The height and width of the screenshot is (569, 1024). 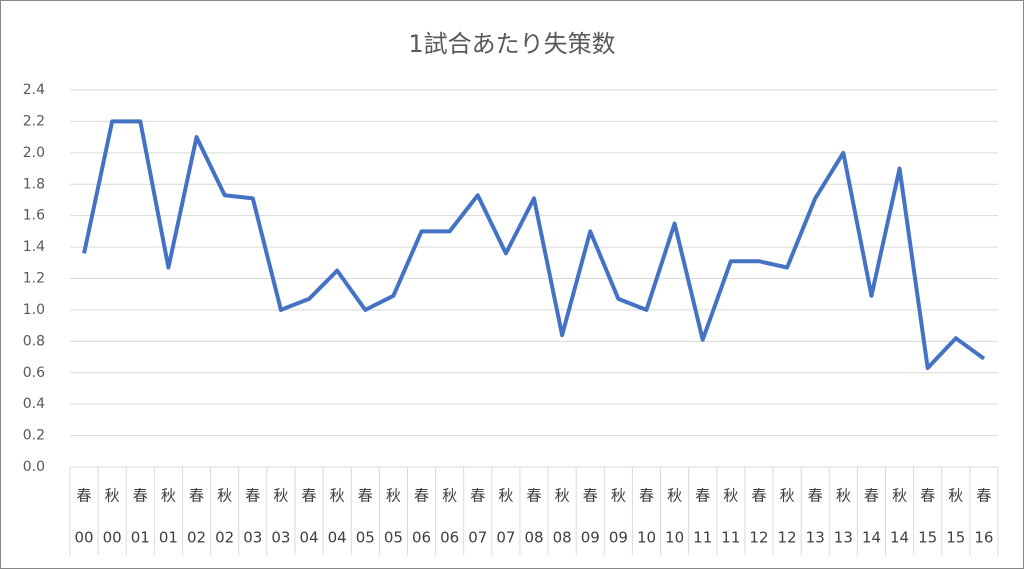 What do you see at coordinates (34, 153) in the screenshot?
I see `y-tick-label: 2.0` at bounding box center [34, 153].